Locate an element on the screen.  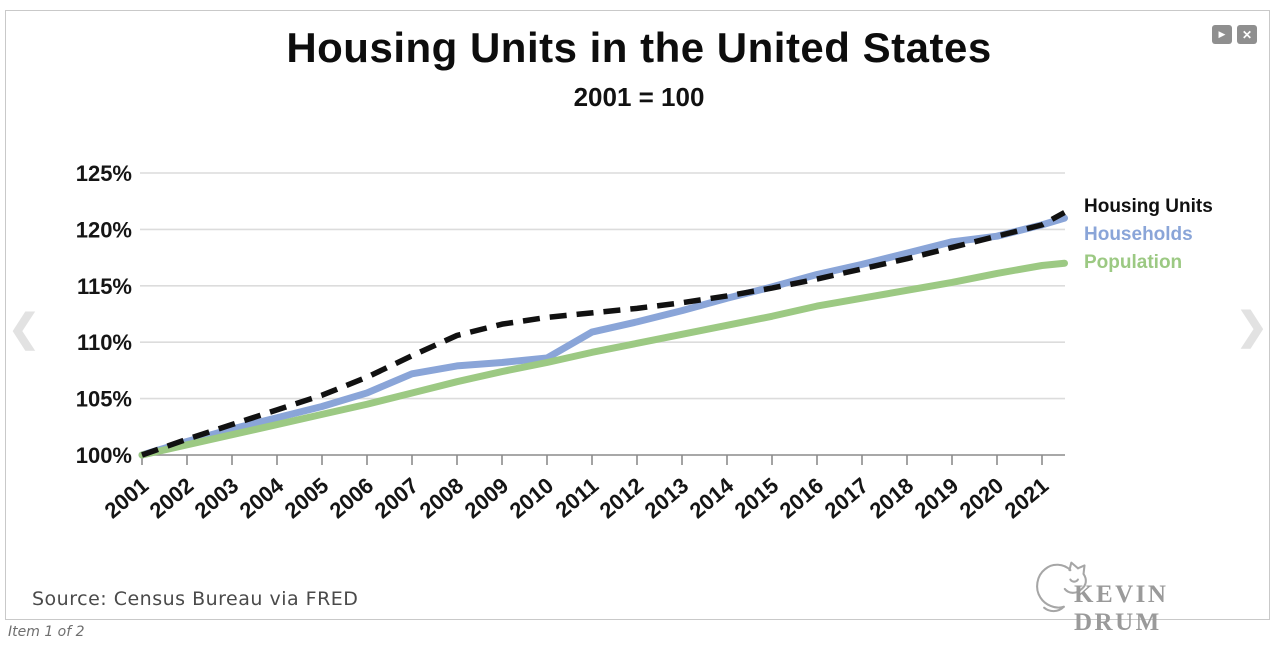
svg-text: 2012 is located at coordinates (622, 498).